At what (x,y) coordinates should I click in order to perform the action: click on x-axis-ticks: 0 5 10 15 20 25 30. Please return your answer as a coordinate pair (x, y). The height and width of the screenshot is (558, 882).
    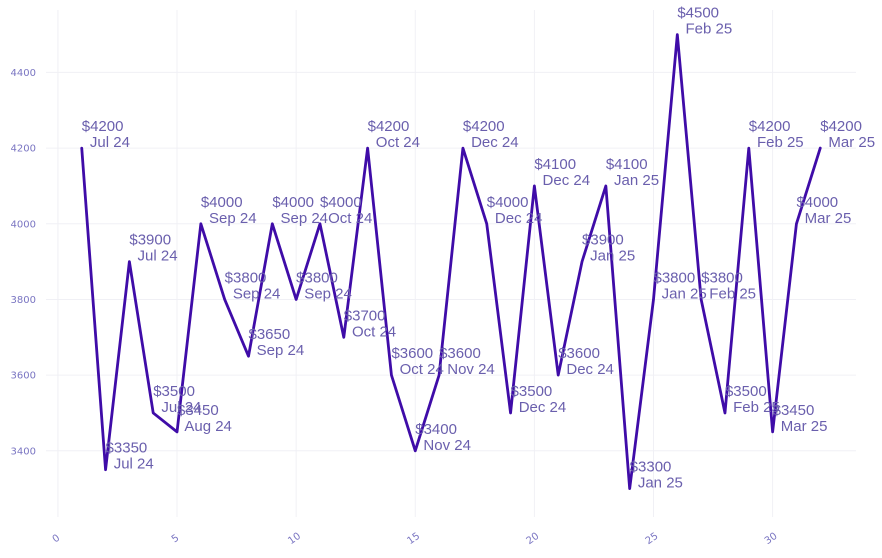
    Looking at the image, I should click on (415, 539).